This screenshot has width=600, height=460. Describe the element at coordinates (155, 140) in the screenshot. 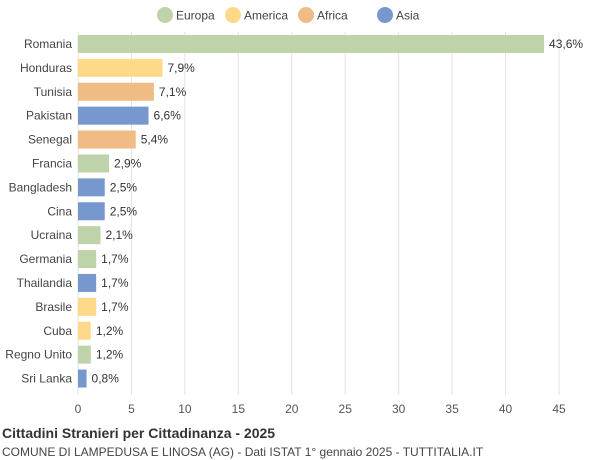

I see `data-label: 5,4%` at that location.